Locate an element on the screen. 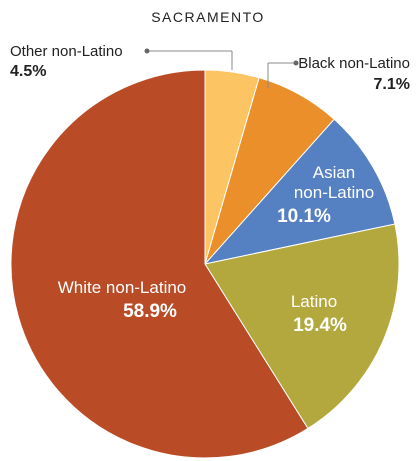 The image size is (416, 461). slice-label-white: White non-Latino is located at coordinates (122, 287).